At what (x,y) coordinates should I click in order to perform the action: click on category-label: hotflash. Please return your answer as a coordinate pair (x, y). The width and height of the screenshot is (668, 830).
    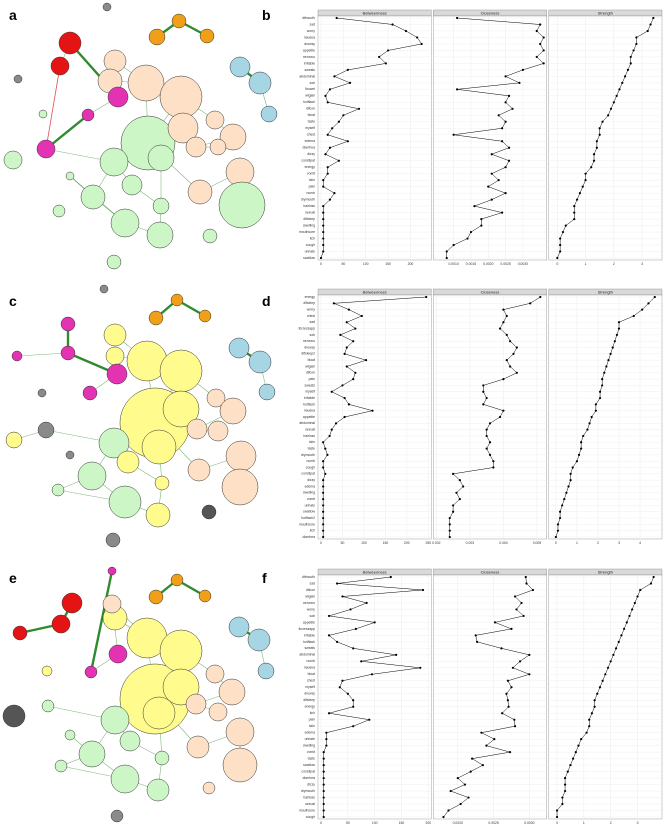
    Looking at the image, I should click on (309, 642).